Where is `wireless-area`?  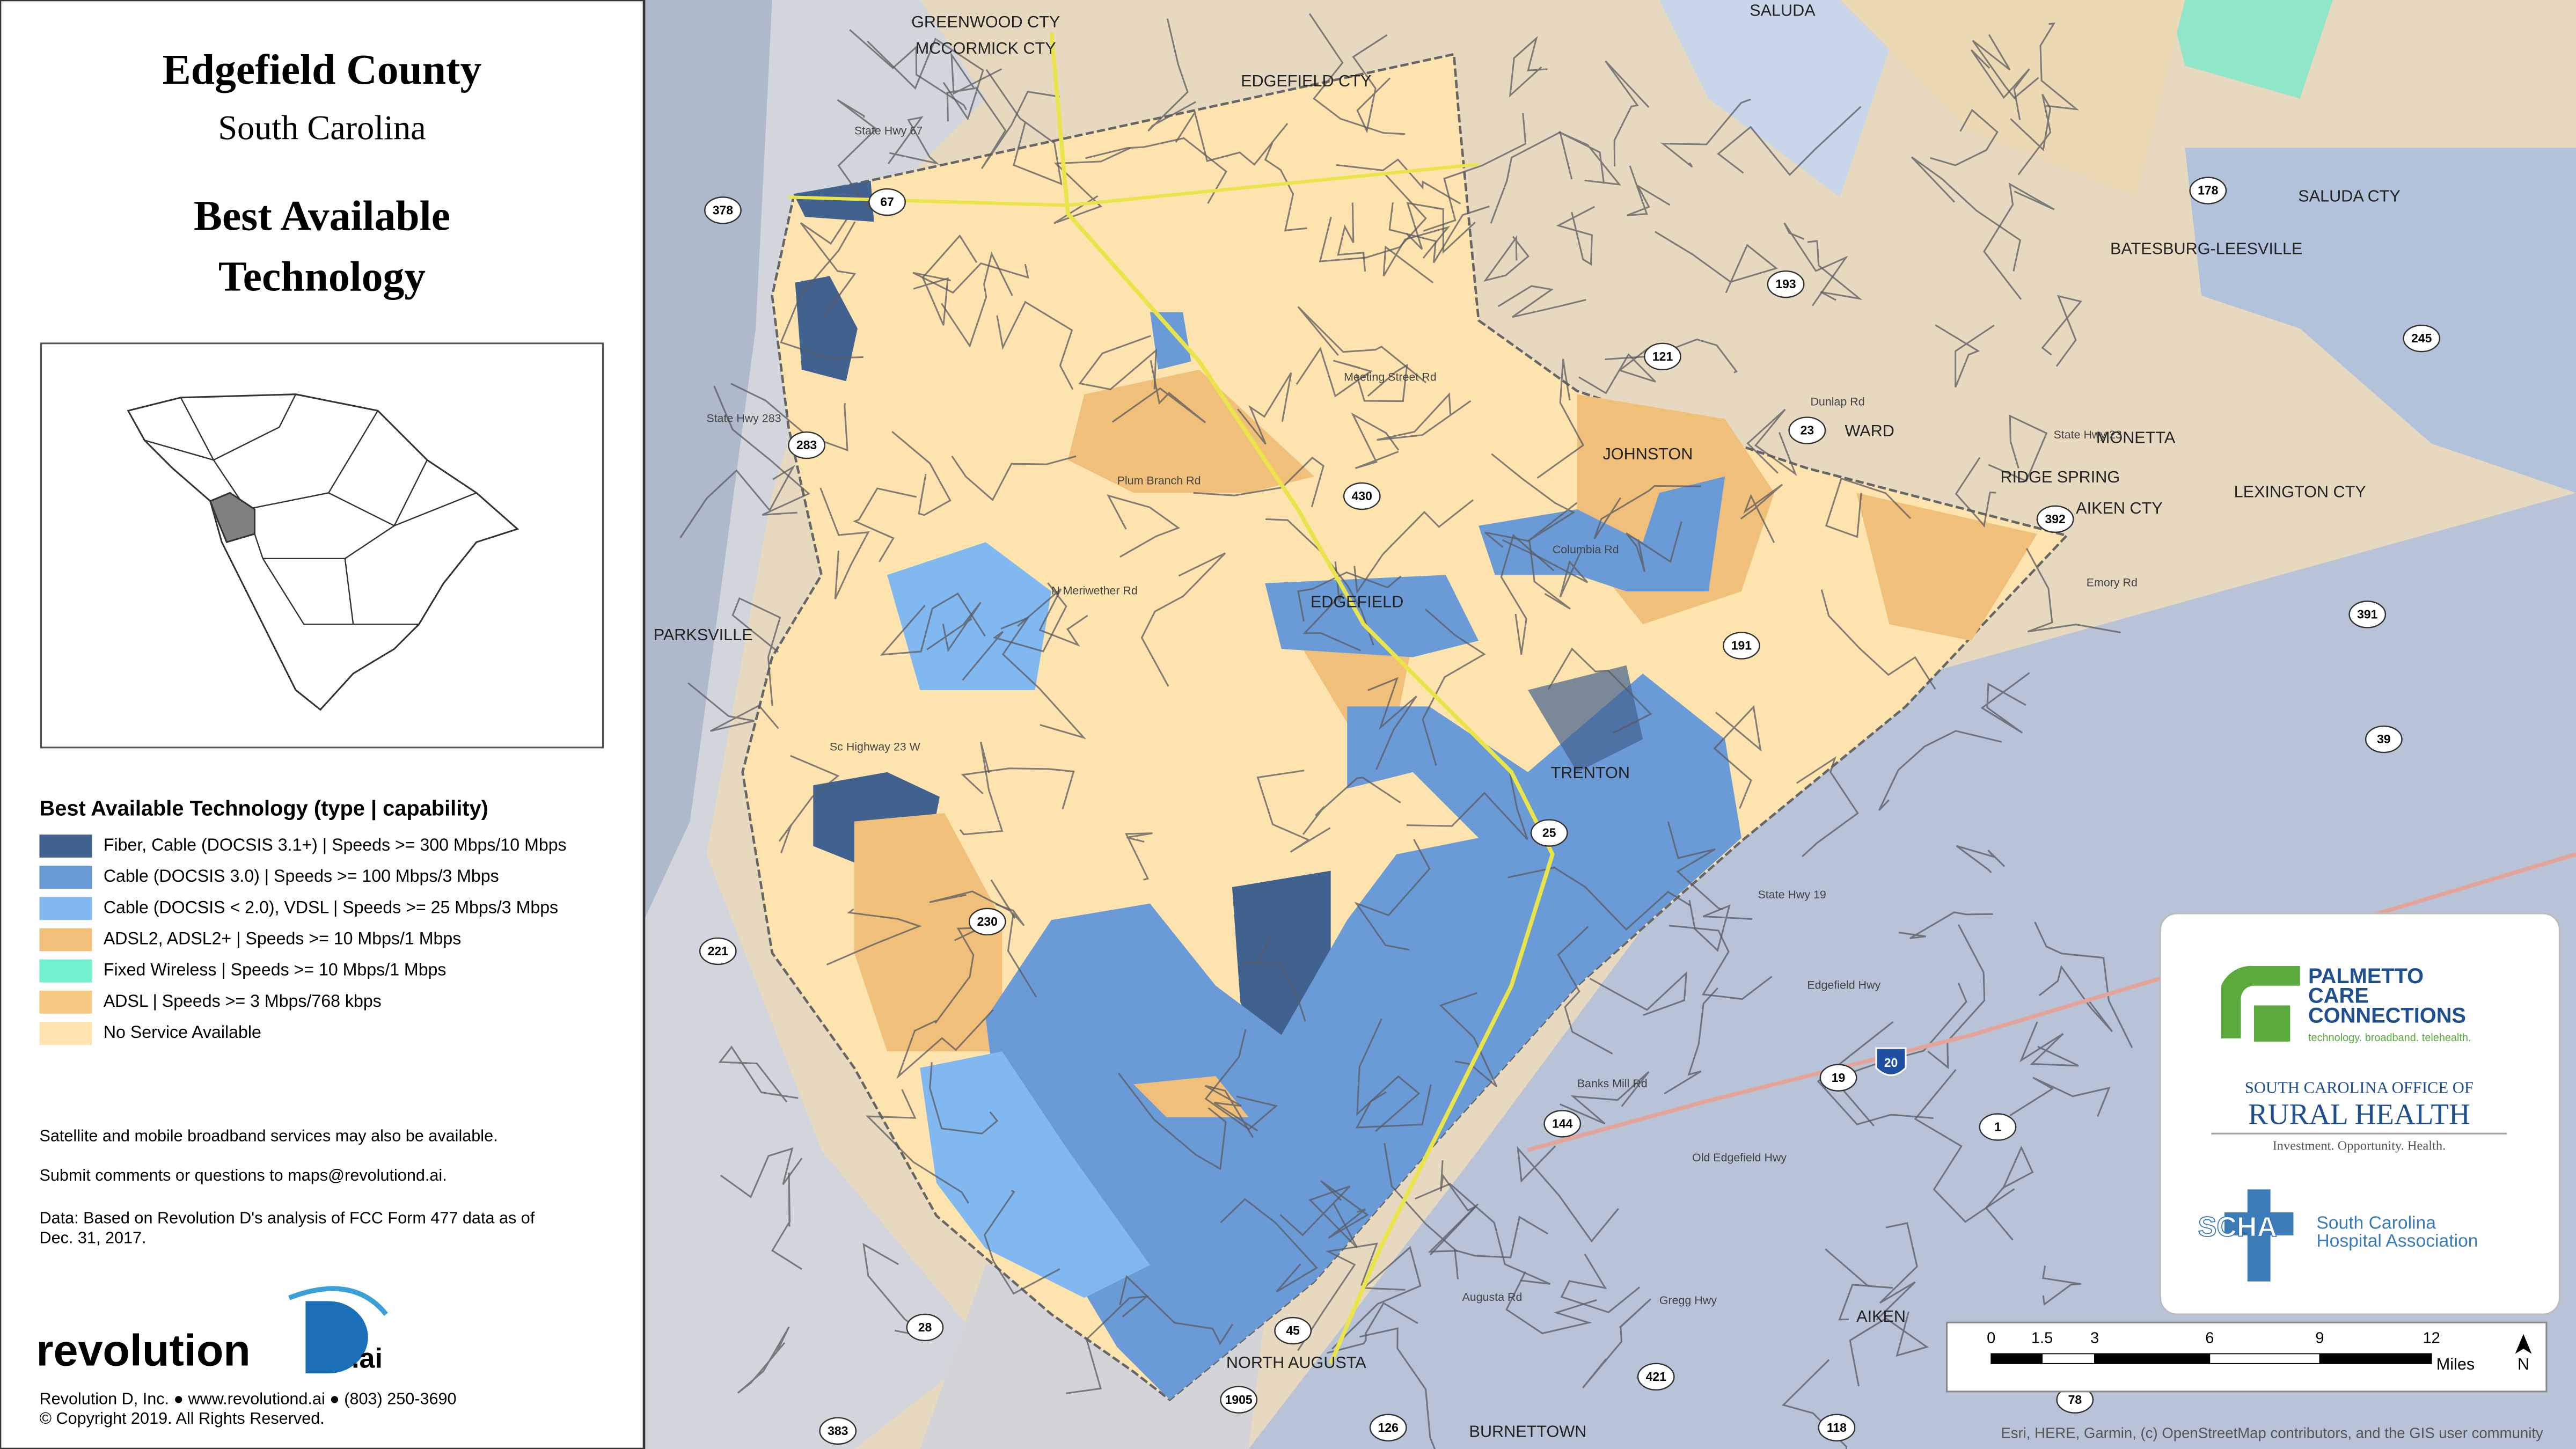 wireless-area is located at coordinates (2250, 49).